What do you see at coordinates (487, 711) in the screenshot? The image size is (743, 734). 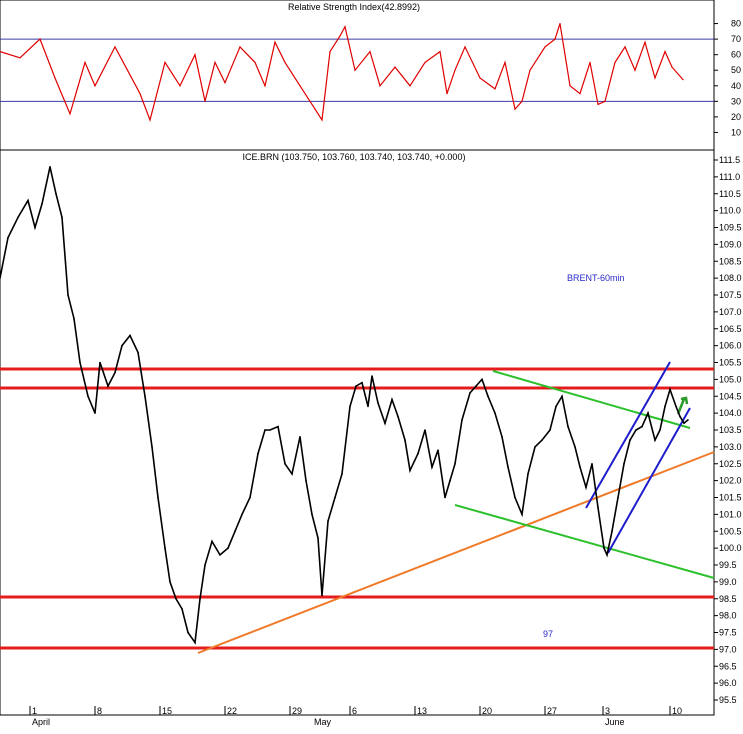 I see `x-tick-label: 20` at bounding box center [487, 711].